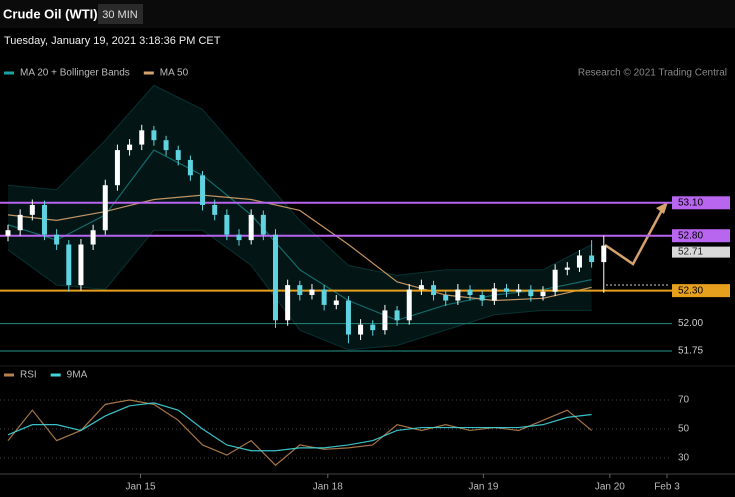 Image resolution: width=735 pixels, height=497 pixels. Describe the element at coordinates (28, 375) in the screenshot. I see `legend-label: RSI` at that location.